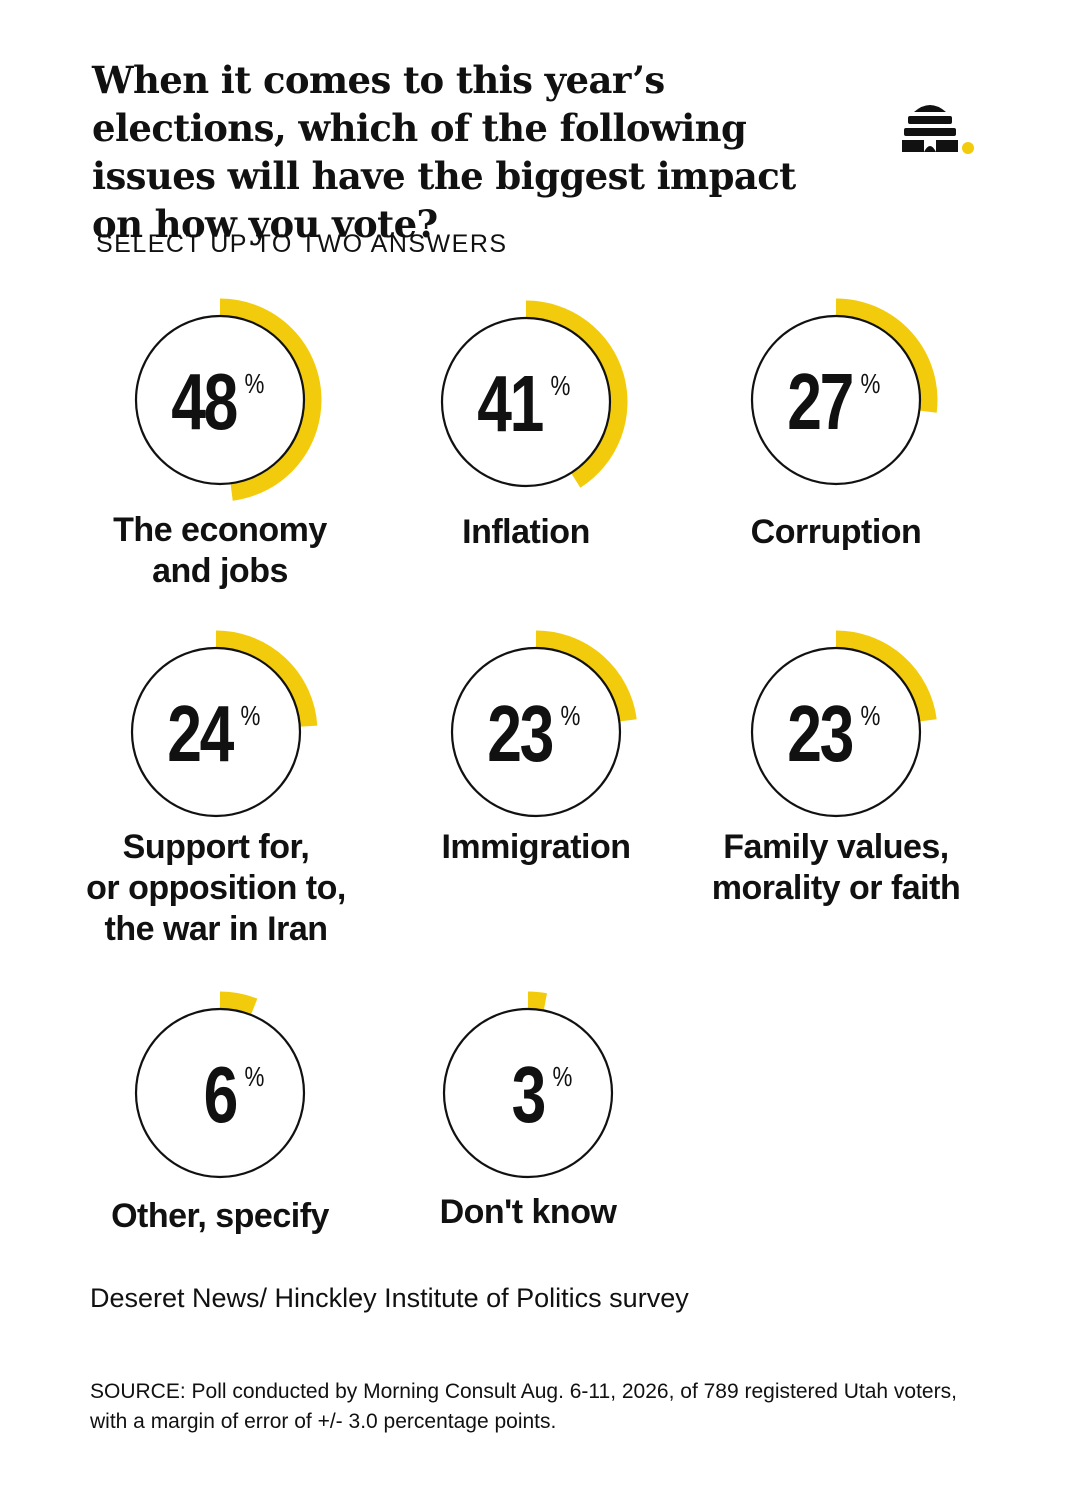 This screenshot has height=1500, width=1080. What do you see at coordinates (302, 244) in the screenshot?
I see `instruction-subtitle: SELECT UP TO TWO ANSWERS` at bounding box center [302, 244].